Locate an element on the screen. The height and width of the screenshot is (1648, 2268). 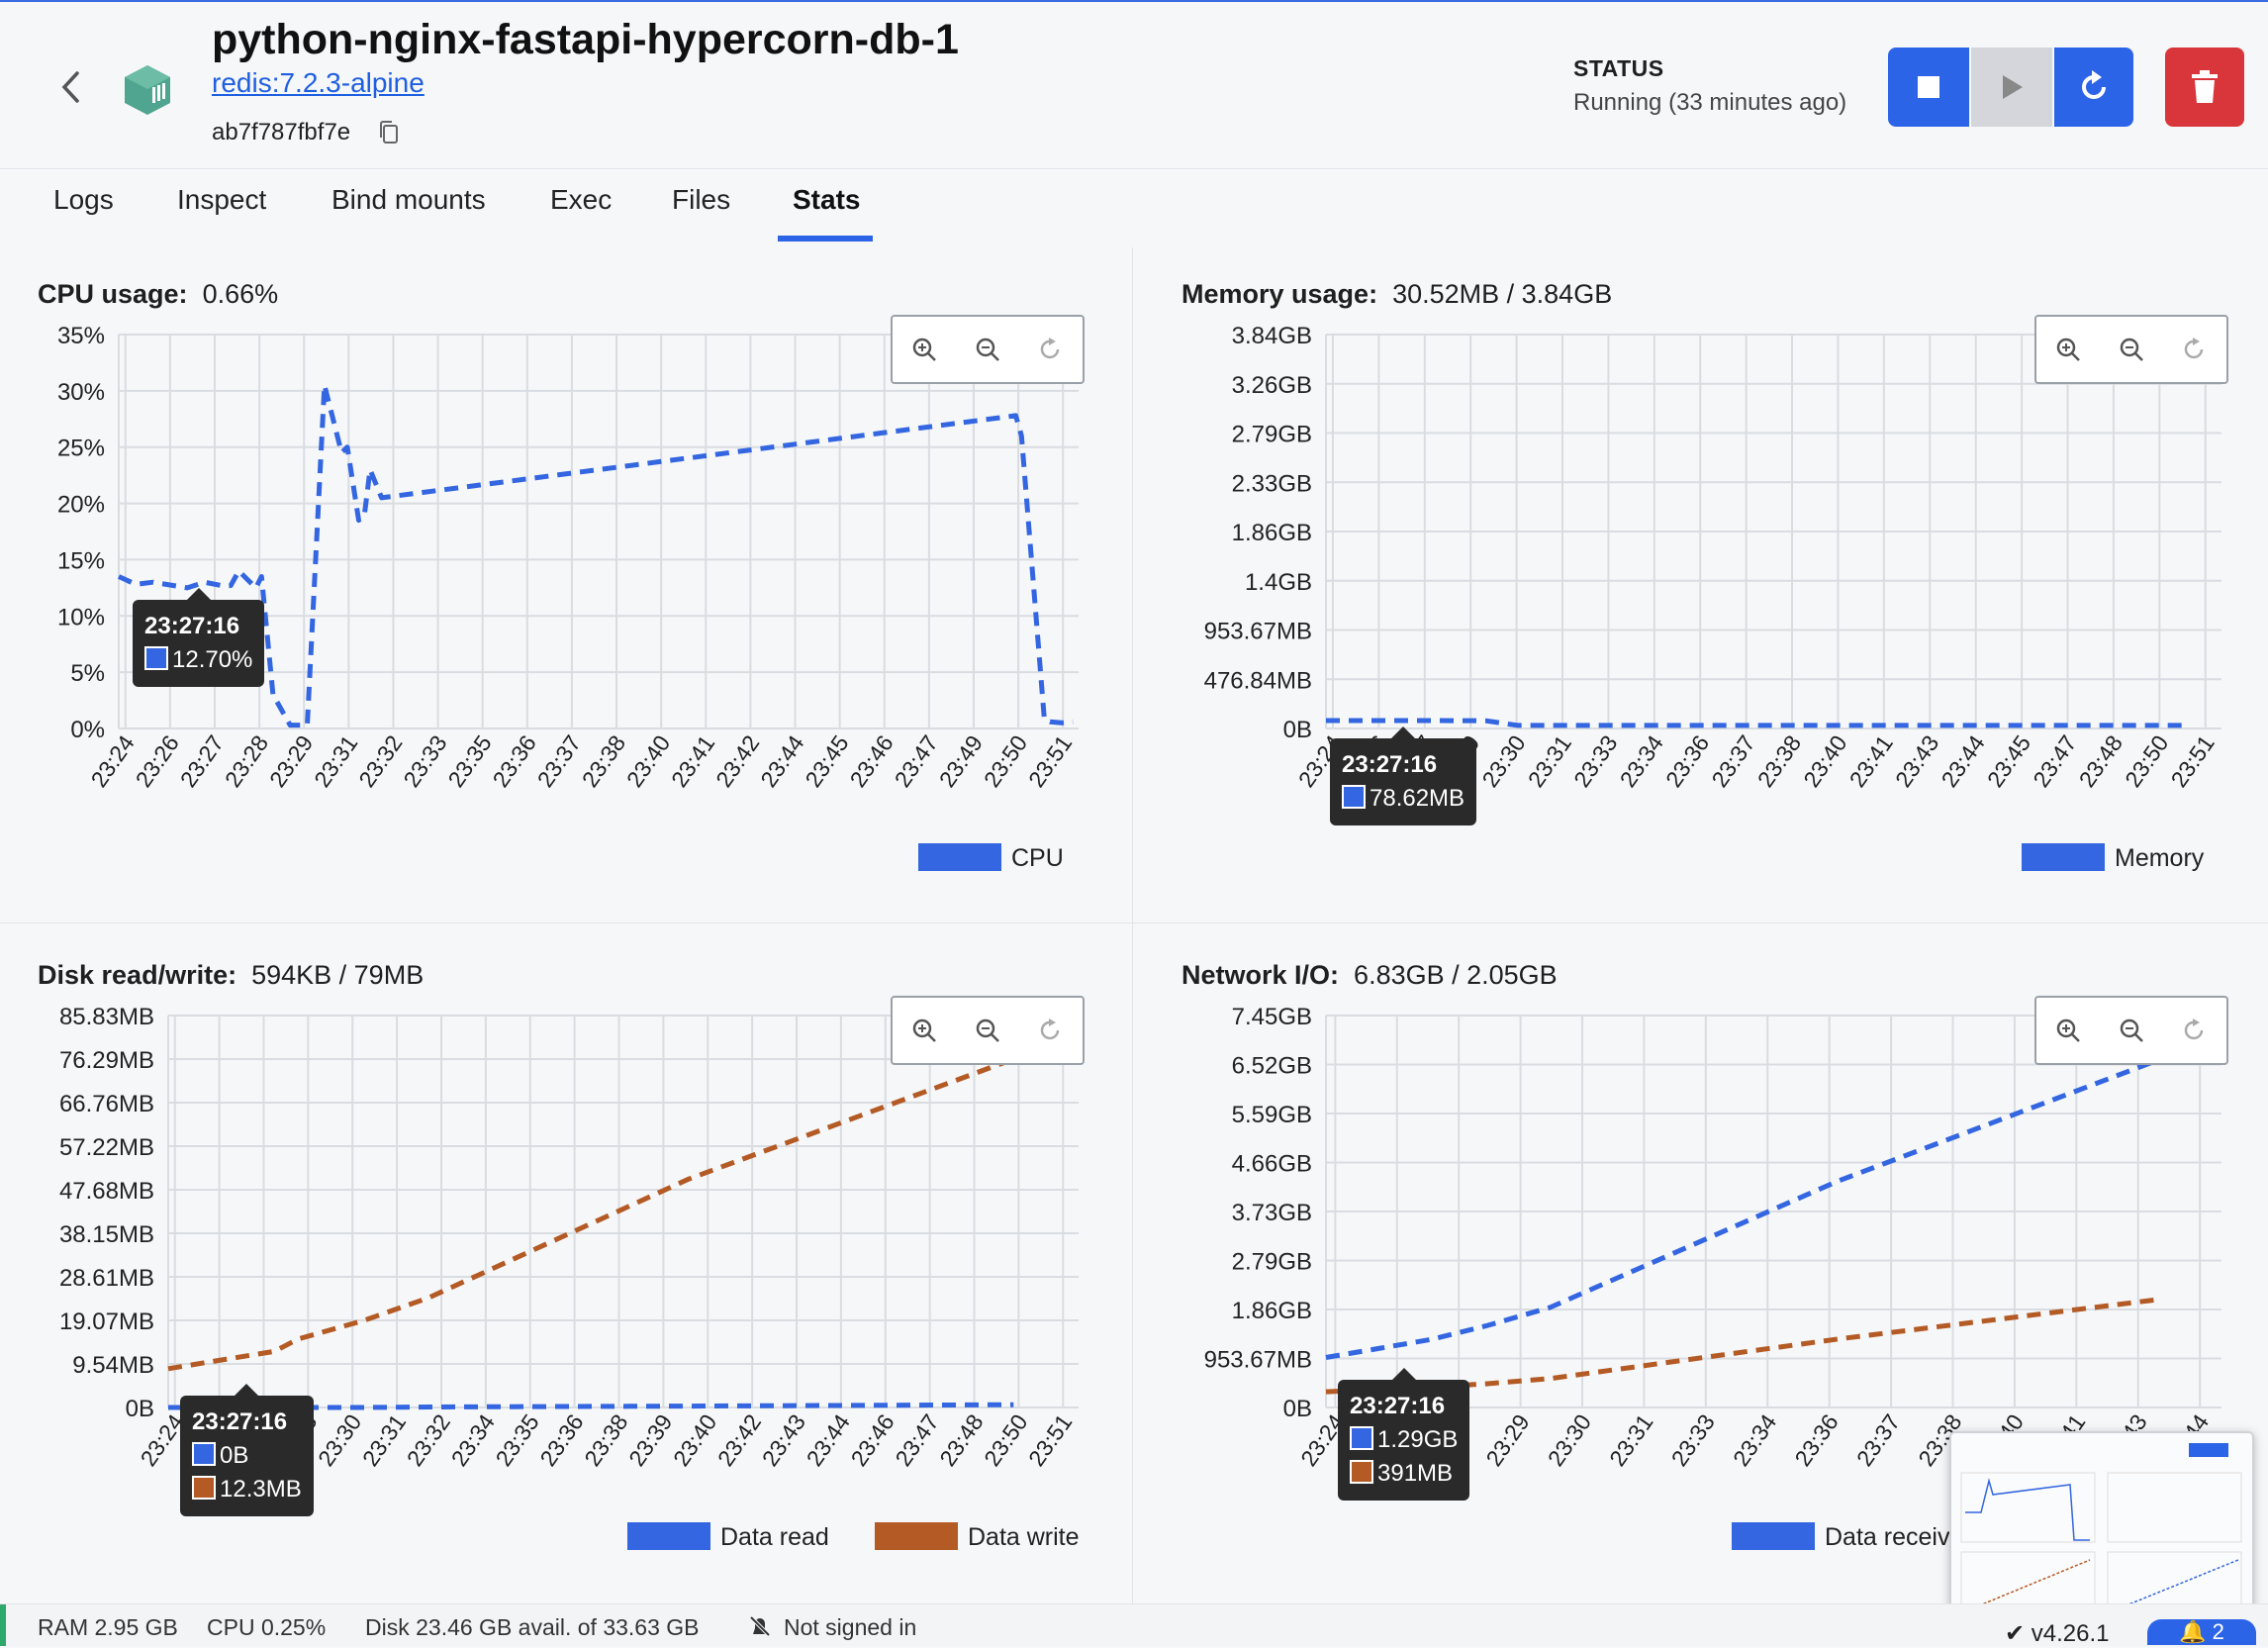
legend-label: Memory is located at coordinates (2160, 858).